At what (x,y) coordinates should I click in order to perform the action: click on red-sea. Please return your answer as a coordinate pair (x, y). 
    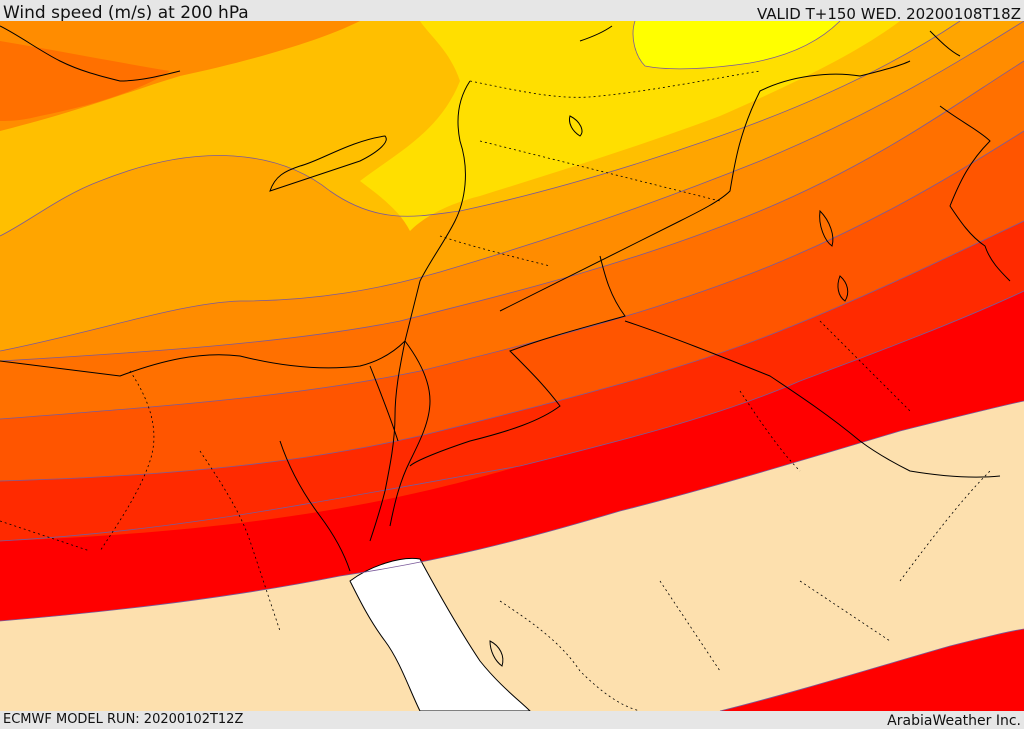
    Looking at the image, I should click on (440, 634).